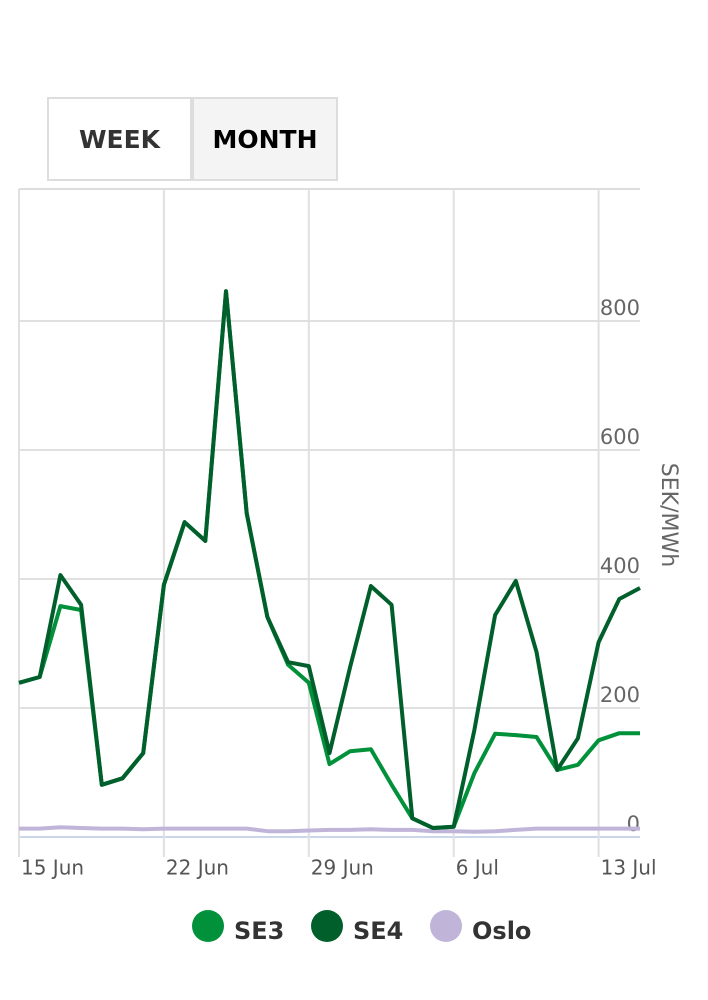  Describe the element at coordinates (197, 868) in the screenshot. I see `x-tick-label: 22 Jun` at that location.